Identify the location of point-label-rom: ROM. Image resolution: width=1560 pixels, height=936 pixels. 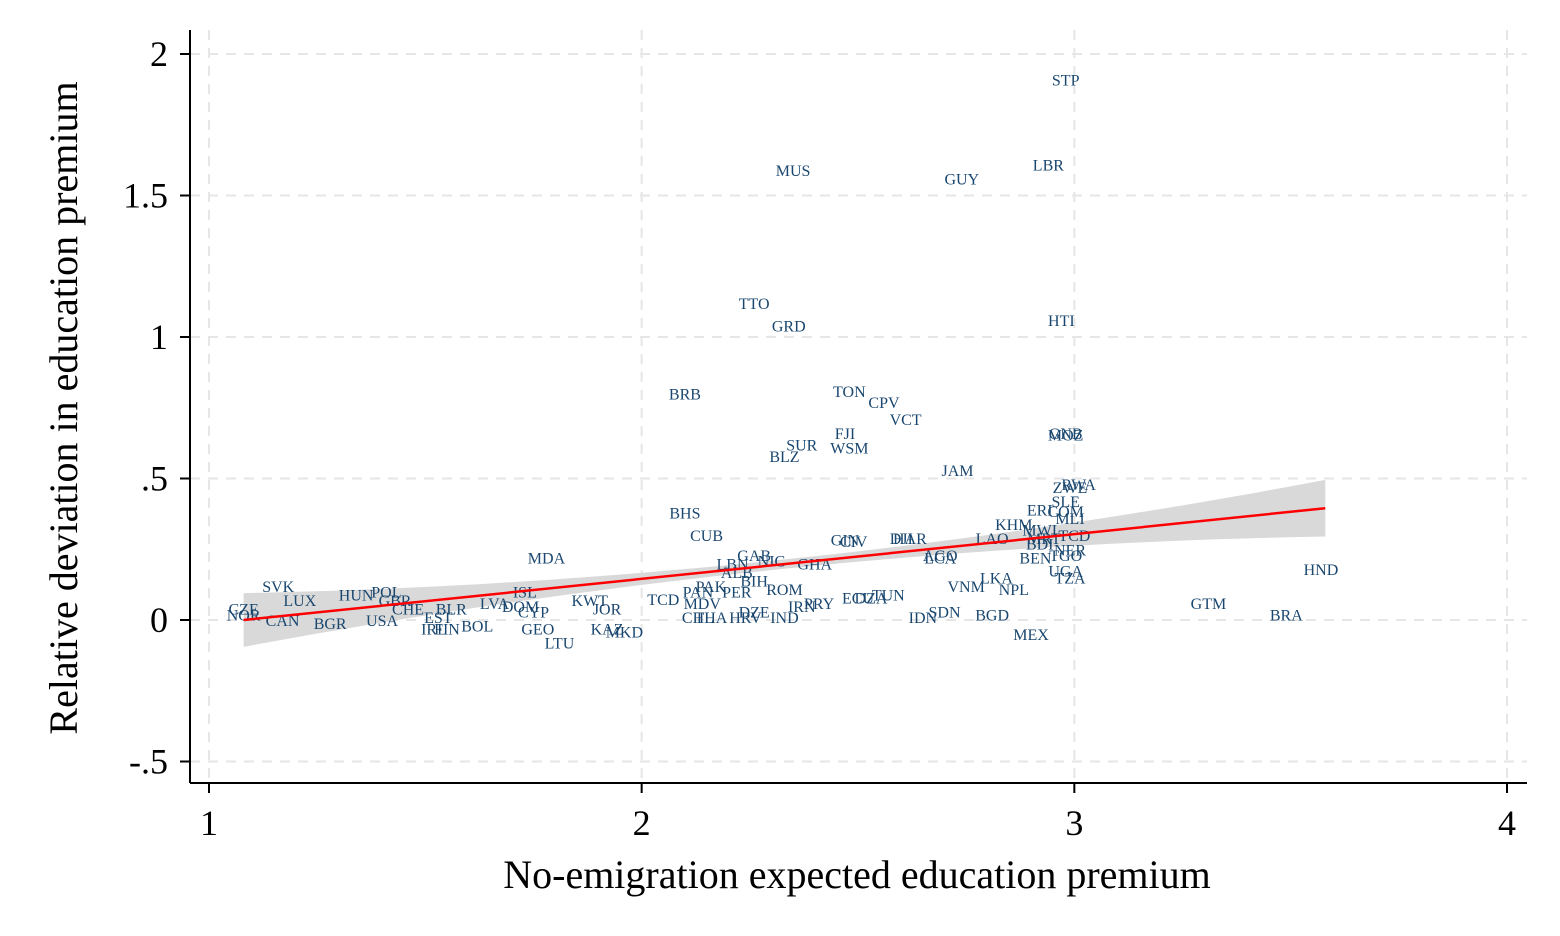
(784, 590).